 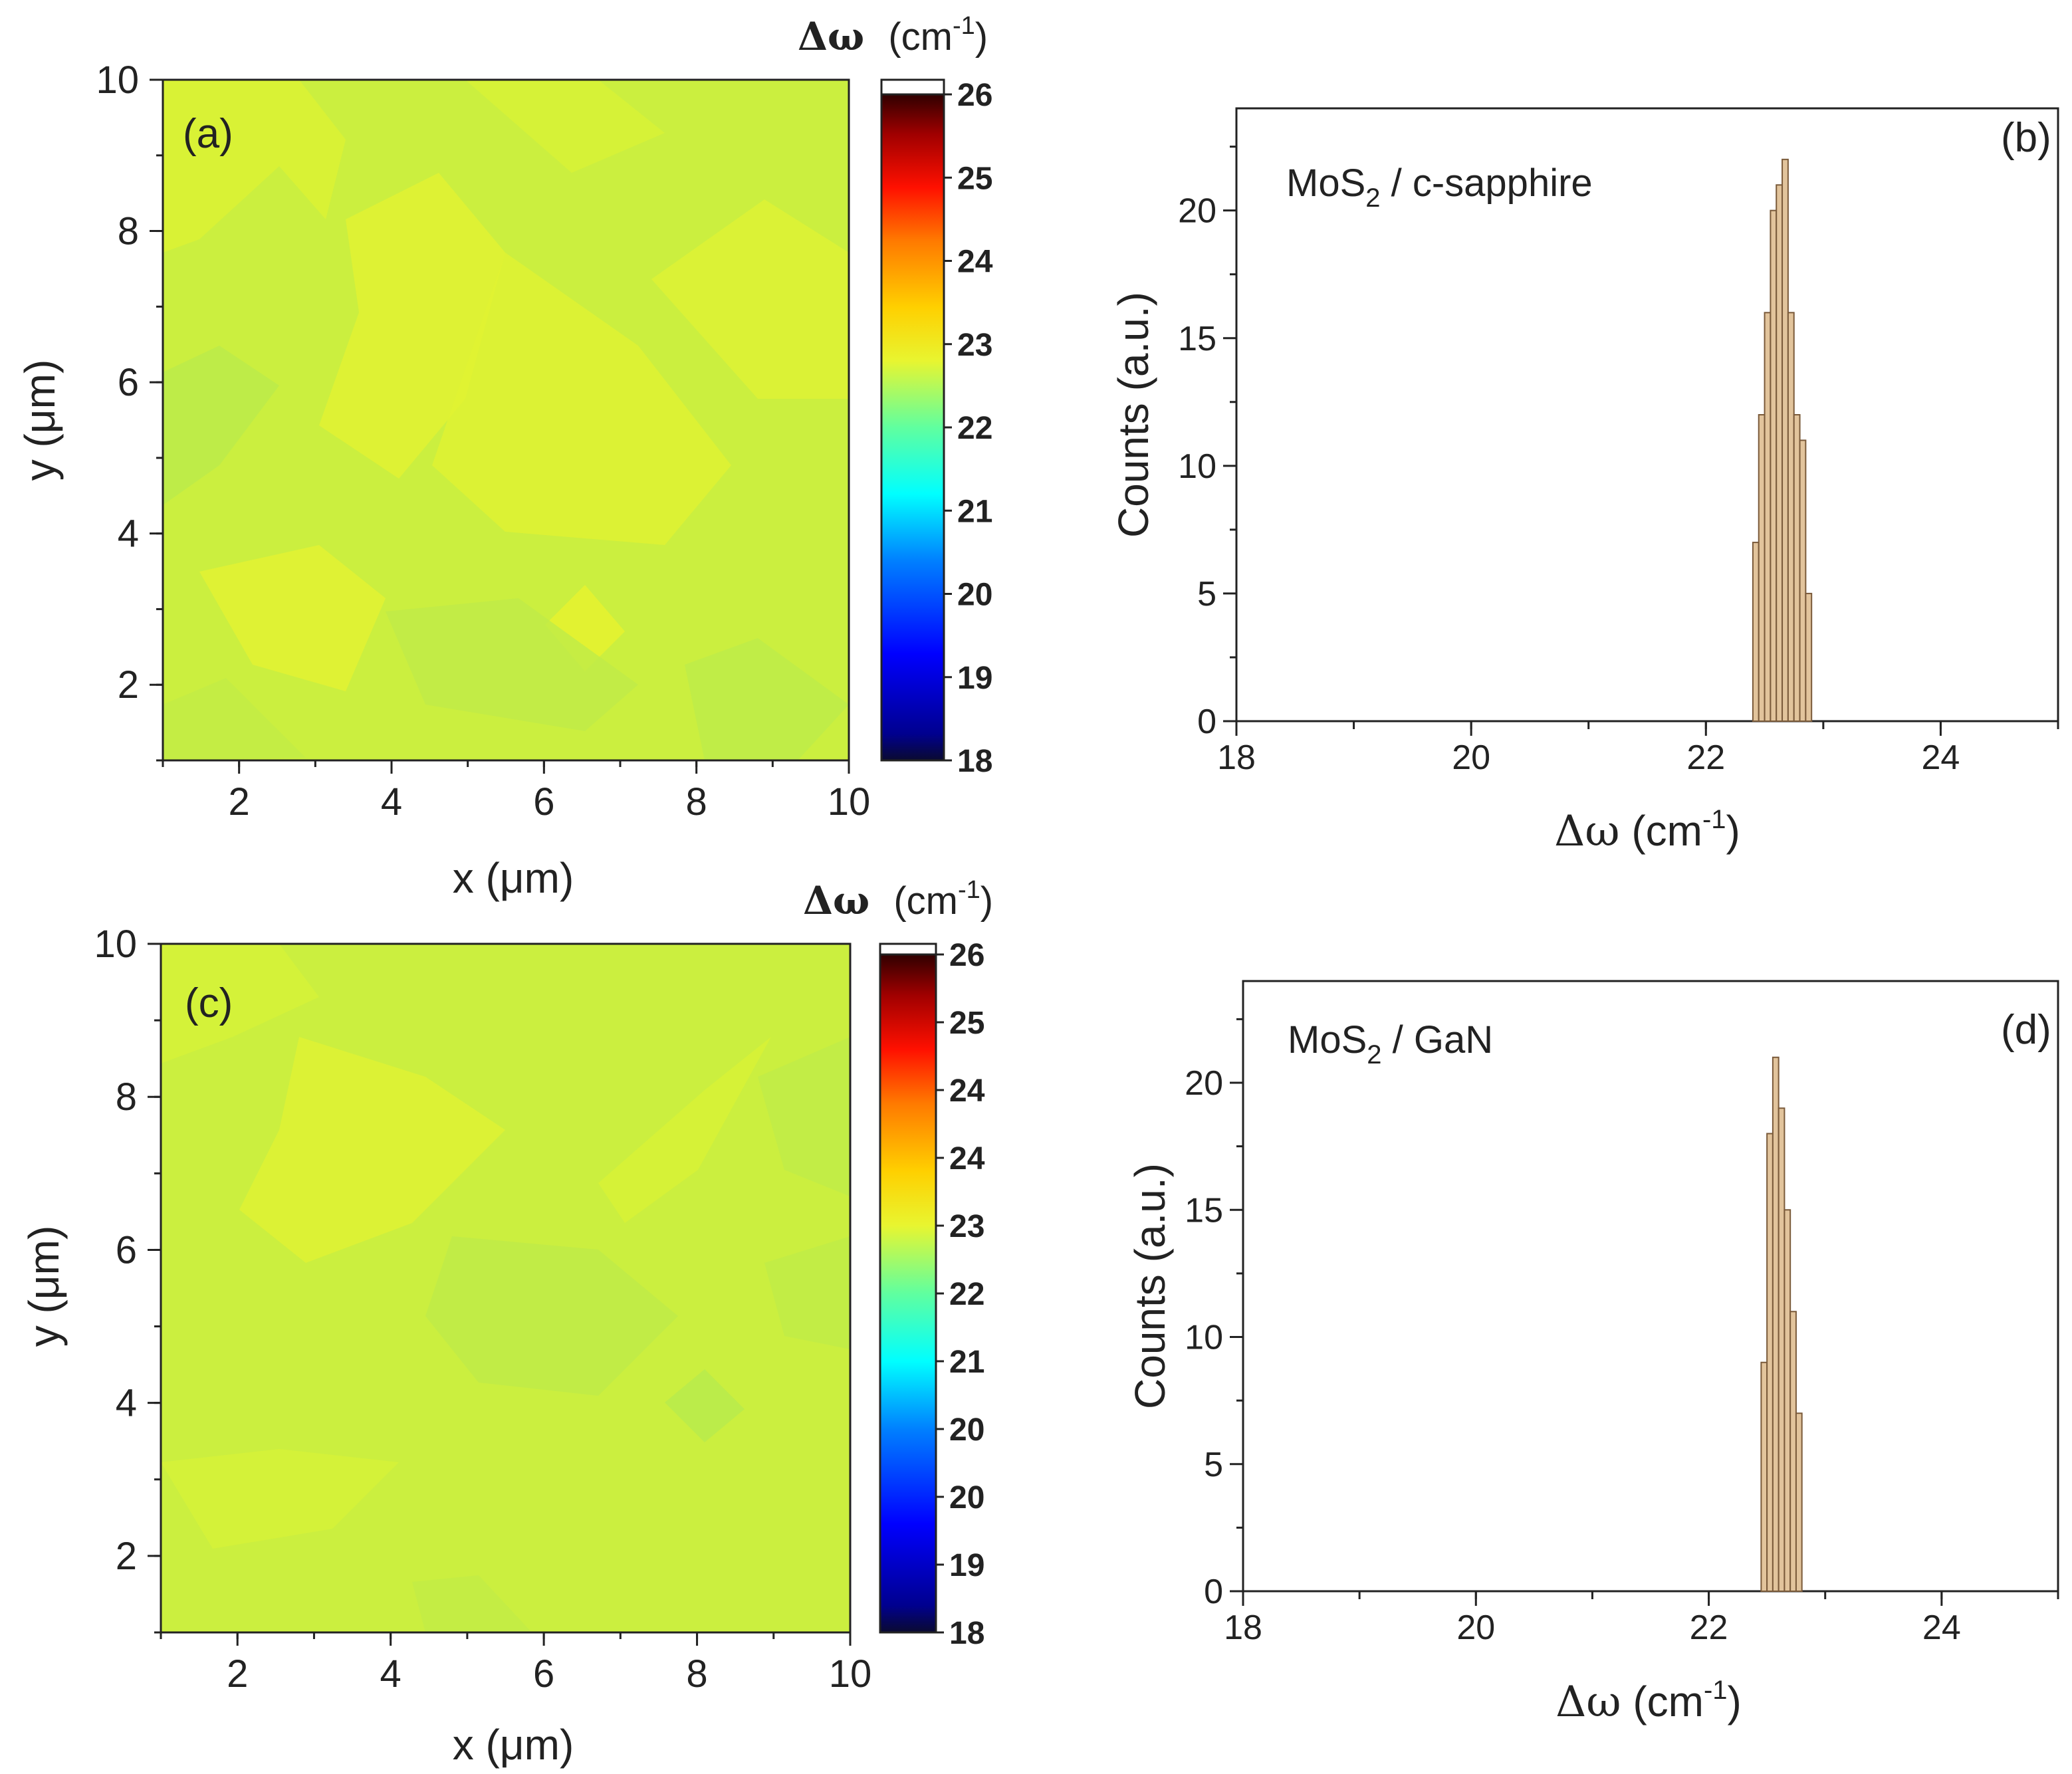 I want to click on map-c-frame, so click(x=506, y=1288).